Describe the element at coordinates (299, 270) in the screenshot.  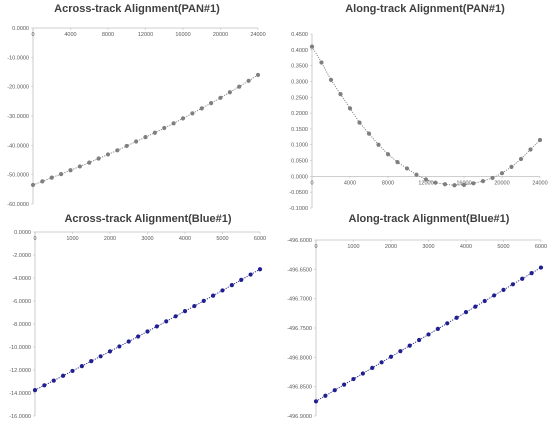
I see `y-tick-label: -496.6500` at that location.